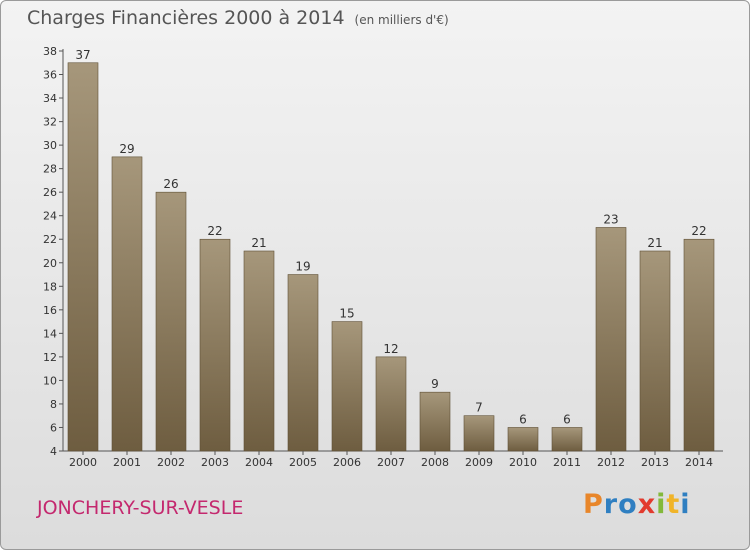  Describe the element at coordinates (53, 451) in the screenshot. I see `y-tick-label: 4` at that location.